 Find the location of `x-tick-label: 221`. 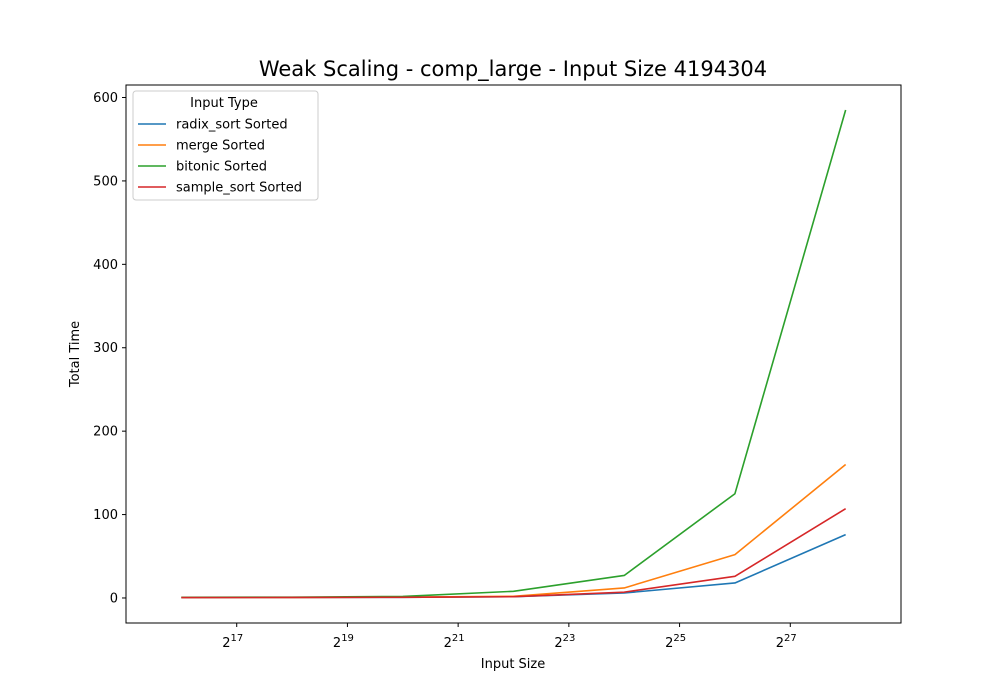

x-tick-label: 221 is located at coordinates (454, 642).